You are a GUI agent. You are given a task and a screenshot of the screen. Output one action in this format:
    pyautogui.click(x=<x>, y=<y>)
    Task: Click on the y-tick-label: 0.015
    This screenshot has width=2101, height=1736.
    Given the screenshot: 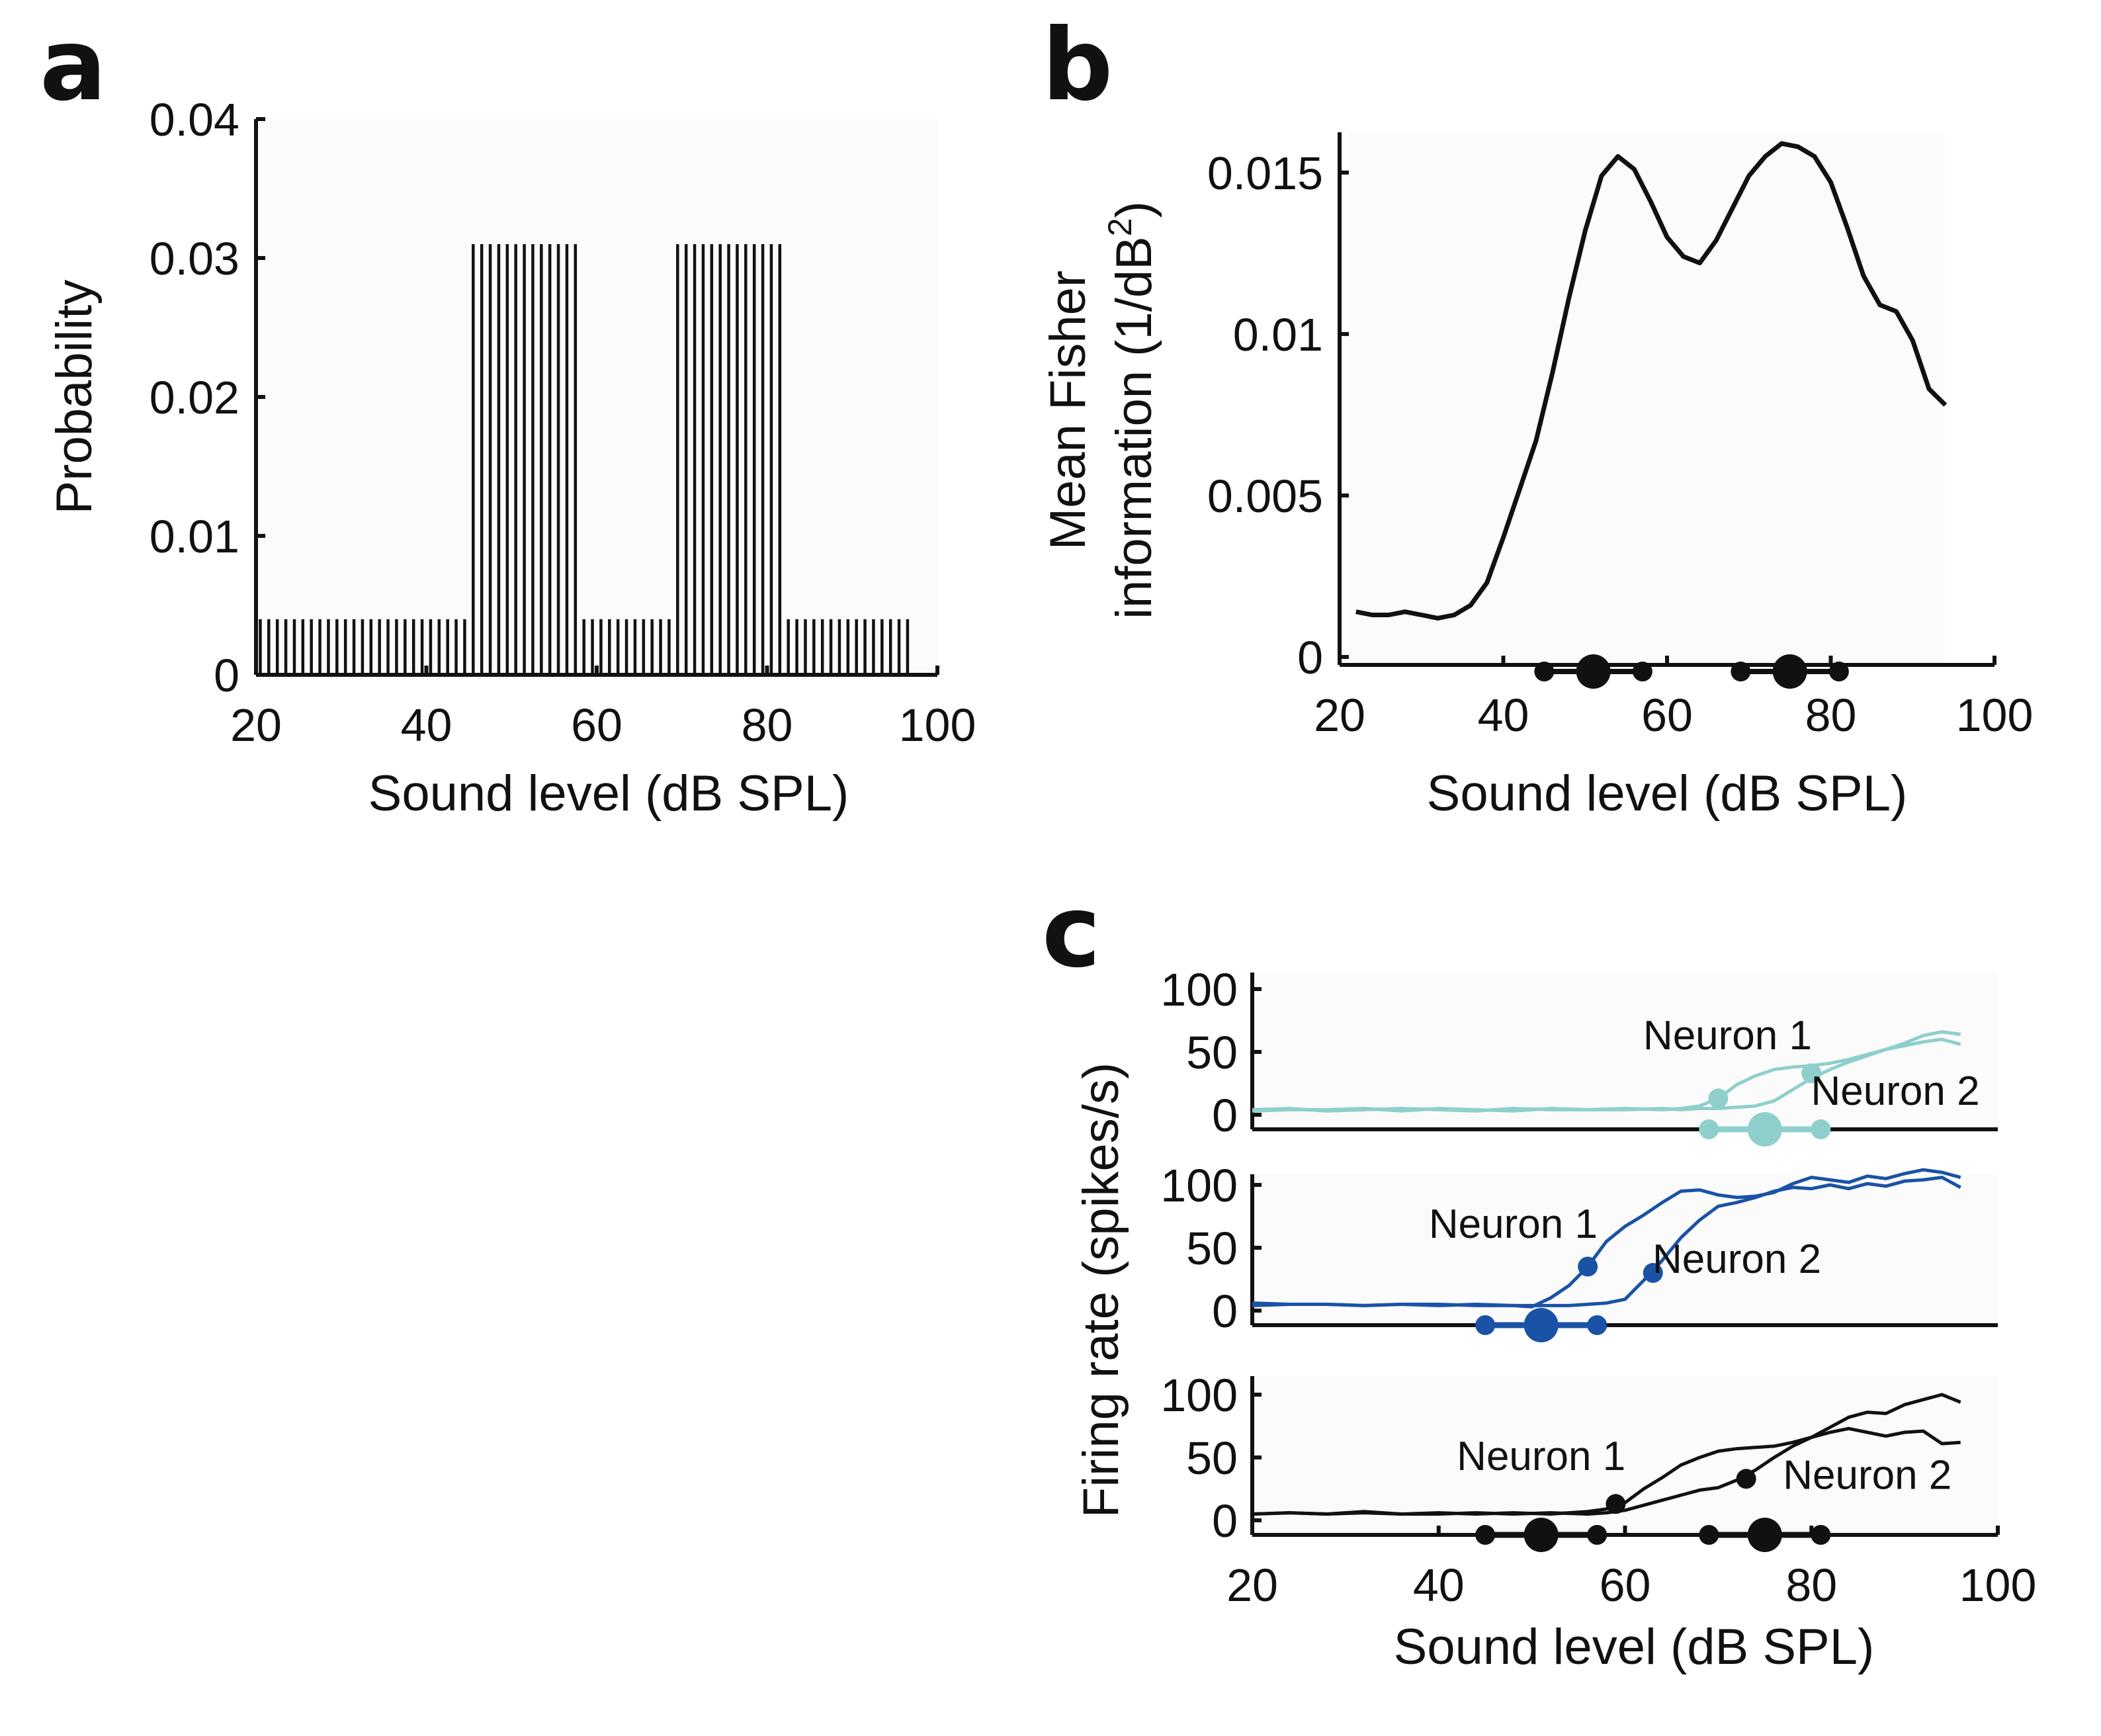 What is the action you would take?
    pyautogui.click(x=1265, y=173)
    